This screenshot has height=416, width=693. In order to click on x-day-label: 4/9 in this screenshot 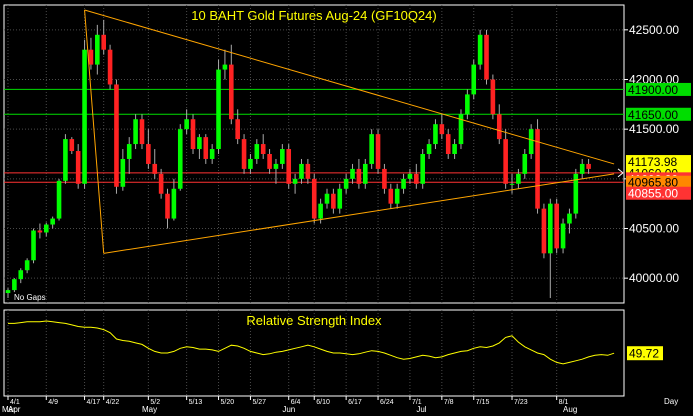, I will do `click(53, 402)`.